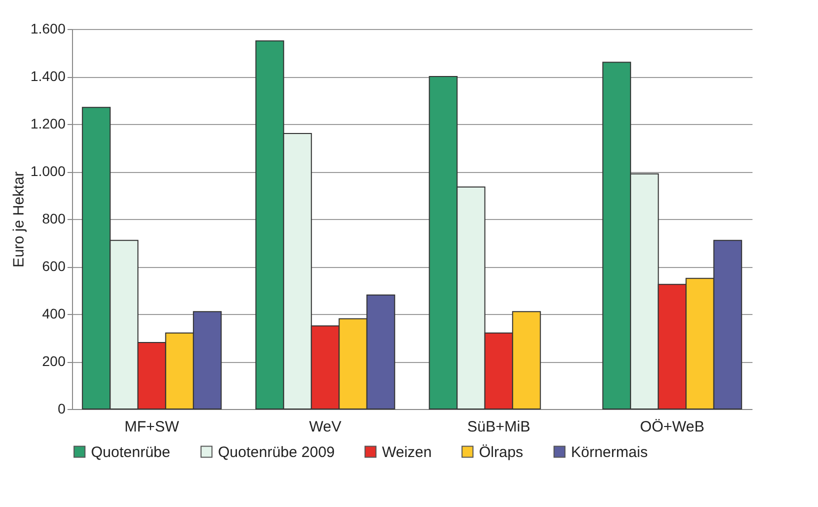 The height and width of the screenshot is (507, 818). Describe the element at coordinates (672, 427) in the screenshot. I see `x-tick-label: OÖ+WeB` at that location.